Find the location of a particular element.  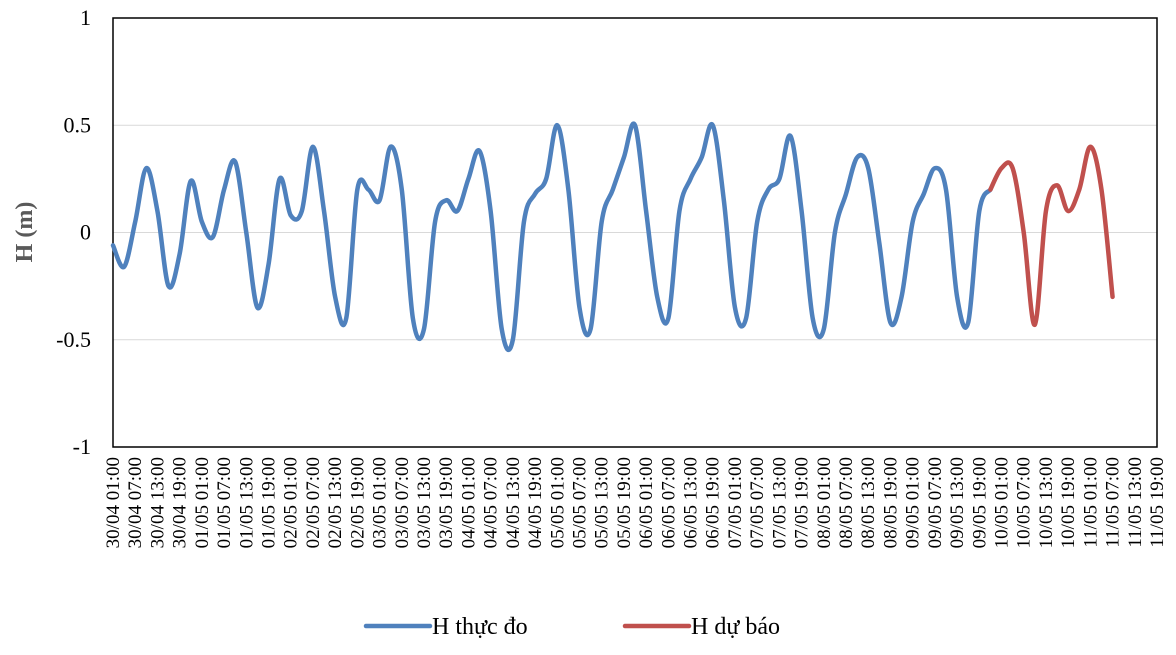

x-tick-label: 03/05 13:00 is located at coordinates (424, 502).